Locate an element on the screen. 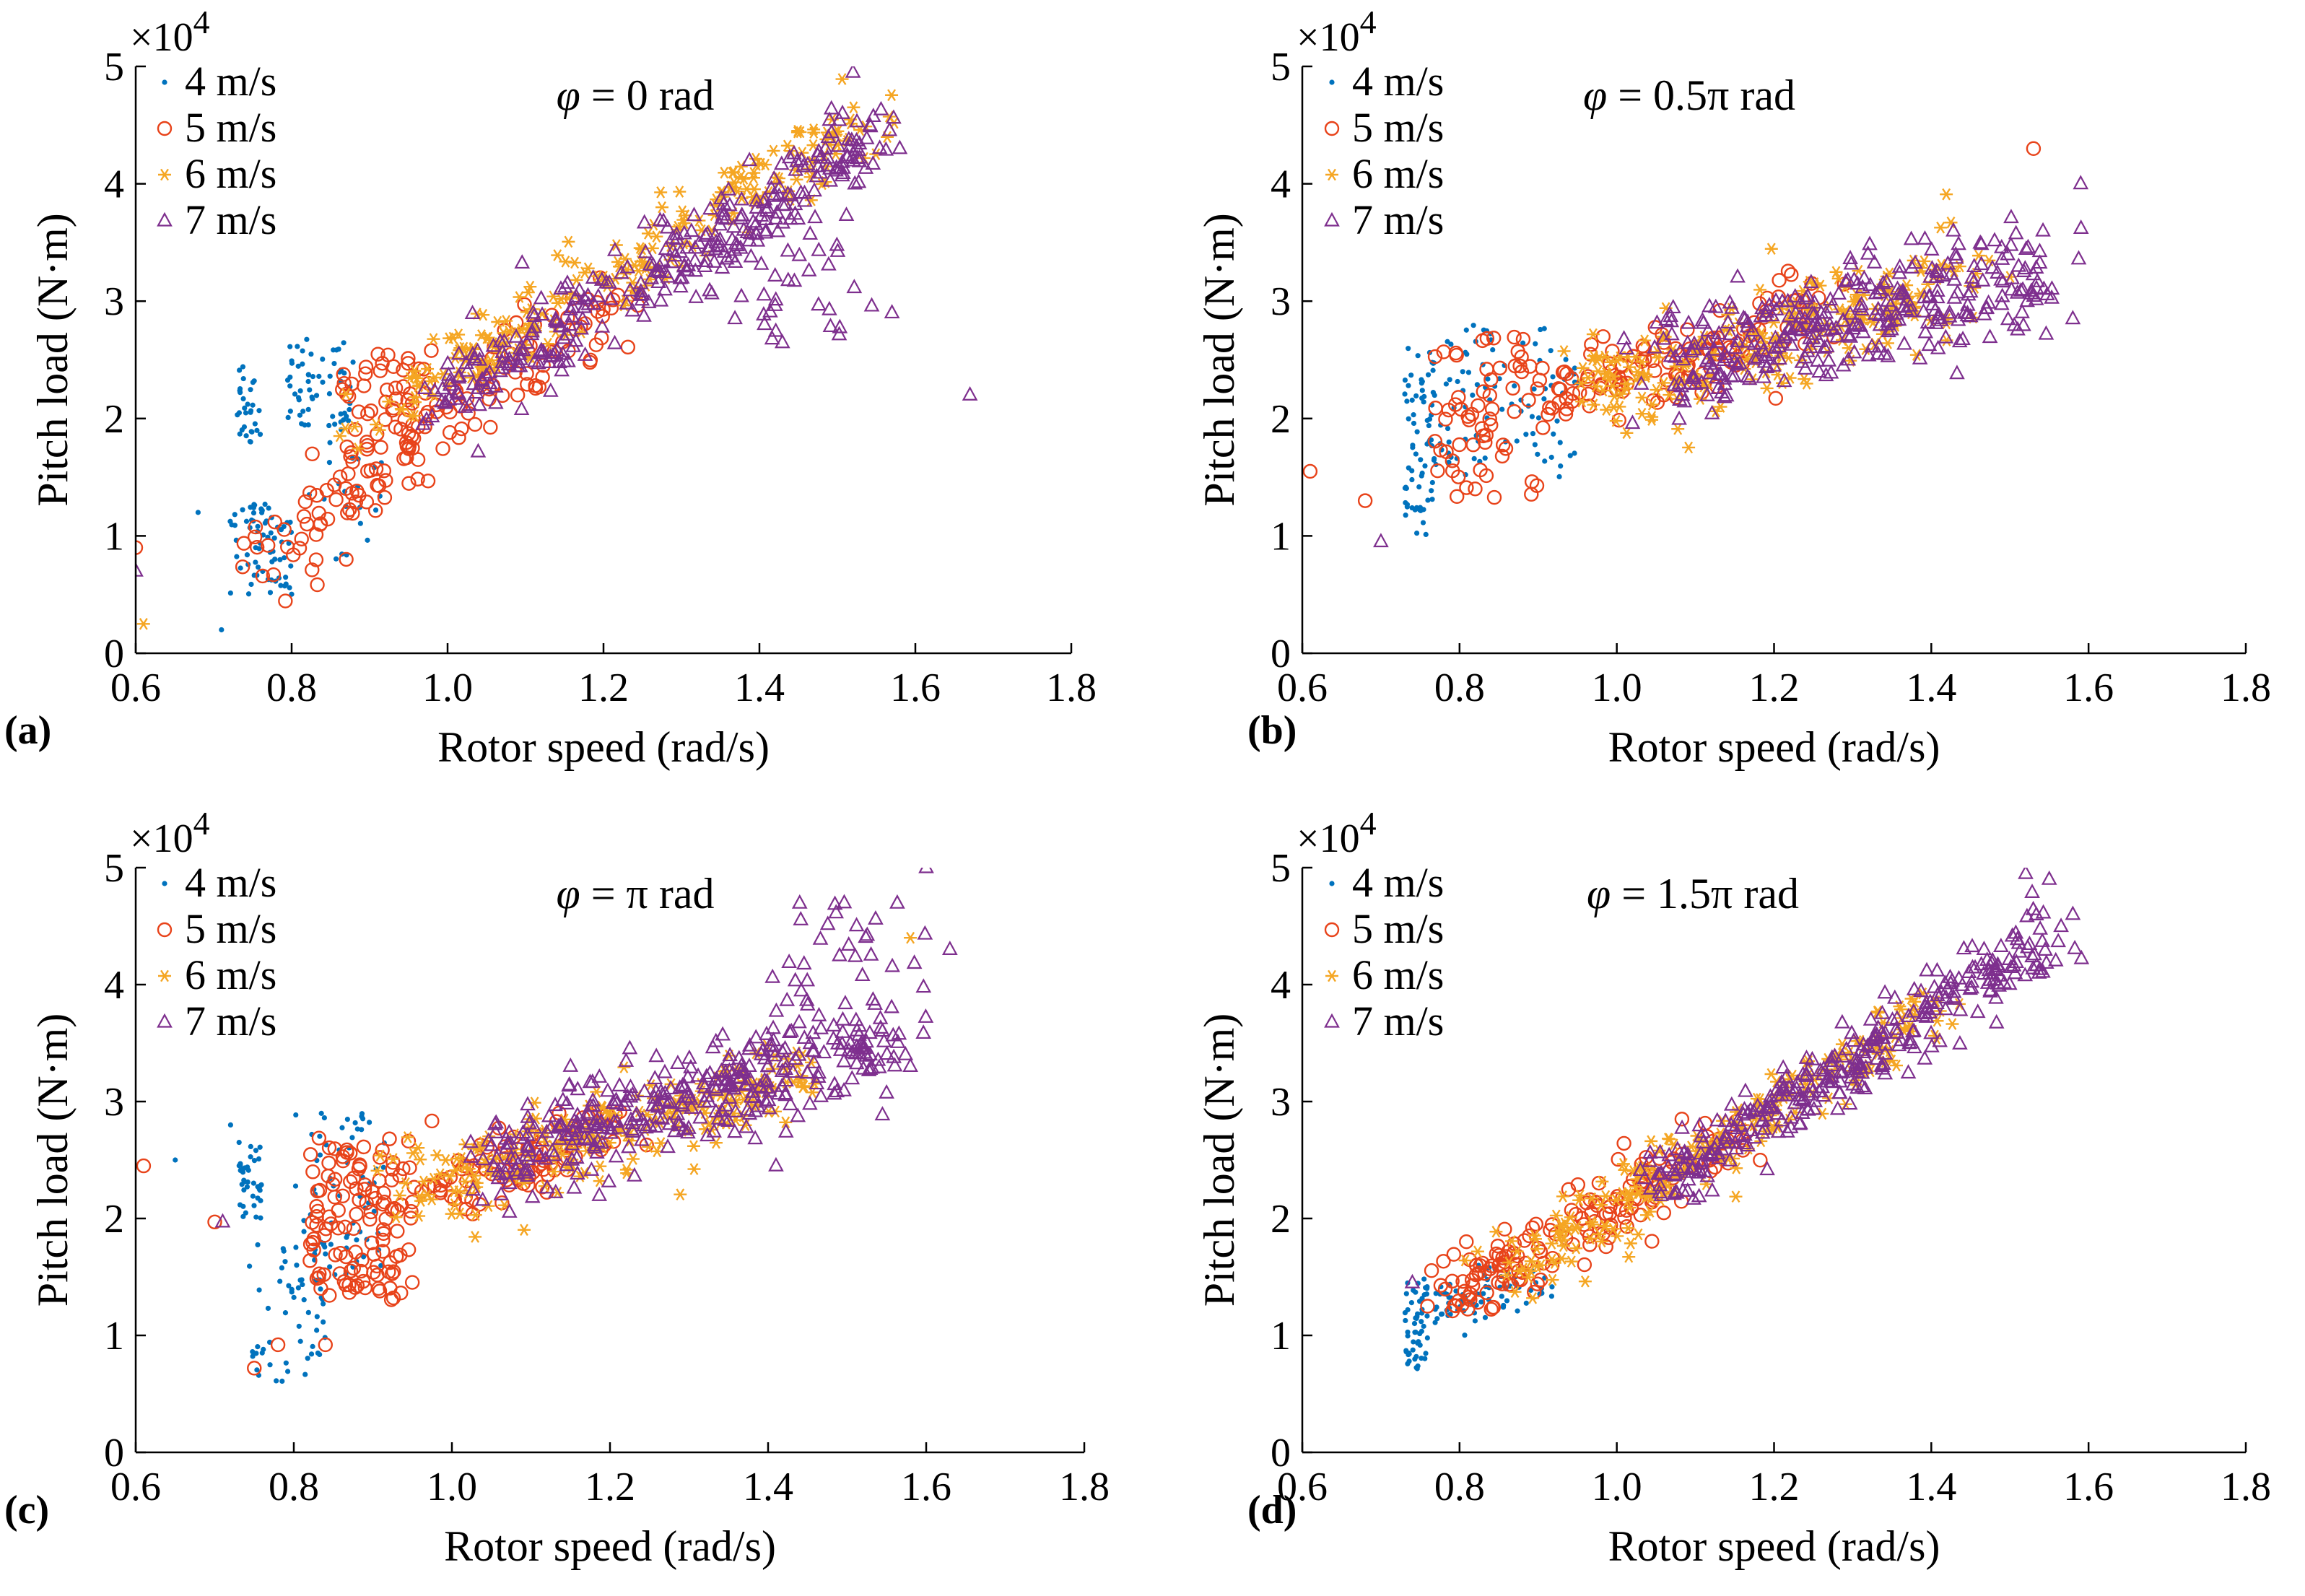 The width and height of the screenshot is (2305, 1596). x-tick-label: 1.2 is located at coordinates (610, 1487).